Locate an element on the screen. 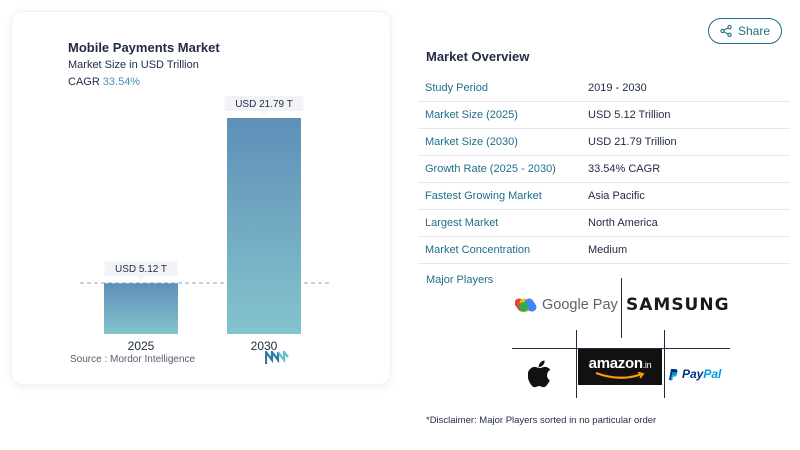  paypal-text: PayPal is located at coordinates (702, 374).